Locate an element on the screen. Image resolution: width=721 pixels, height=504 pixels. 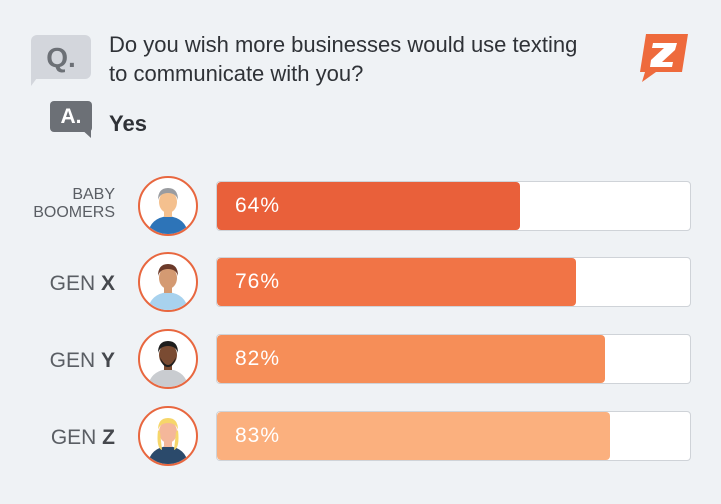
bar-value-label: 76% is located at coordinates (258, 281).